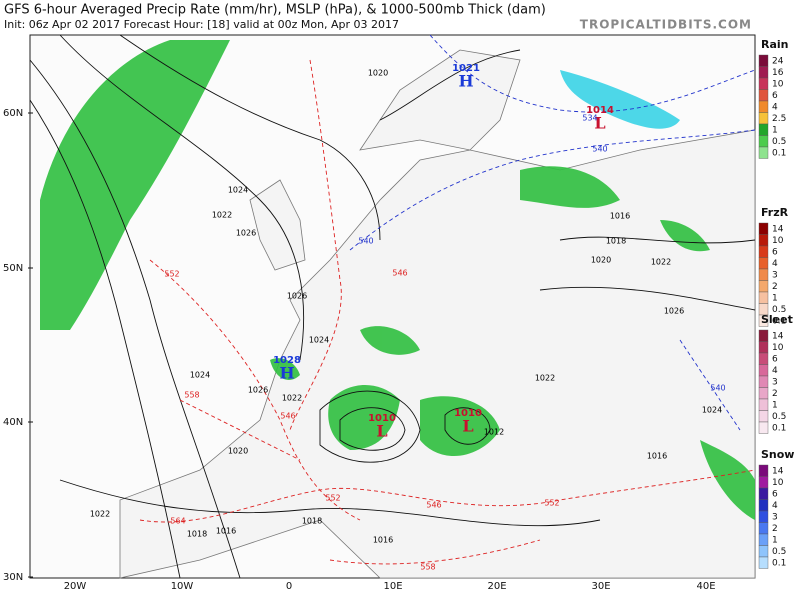 The height and width of the screenshot is (595, 800). Describe the element at coordinates (705, 586) in the screenshot. I see `lon-label: 40E` at that location.